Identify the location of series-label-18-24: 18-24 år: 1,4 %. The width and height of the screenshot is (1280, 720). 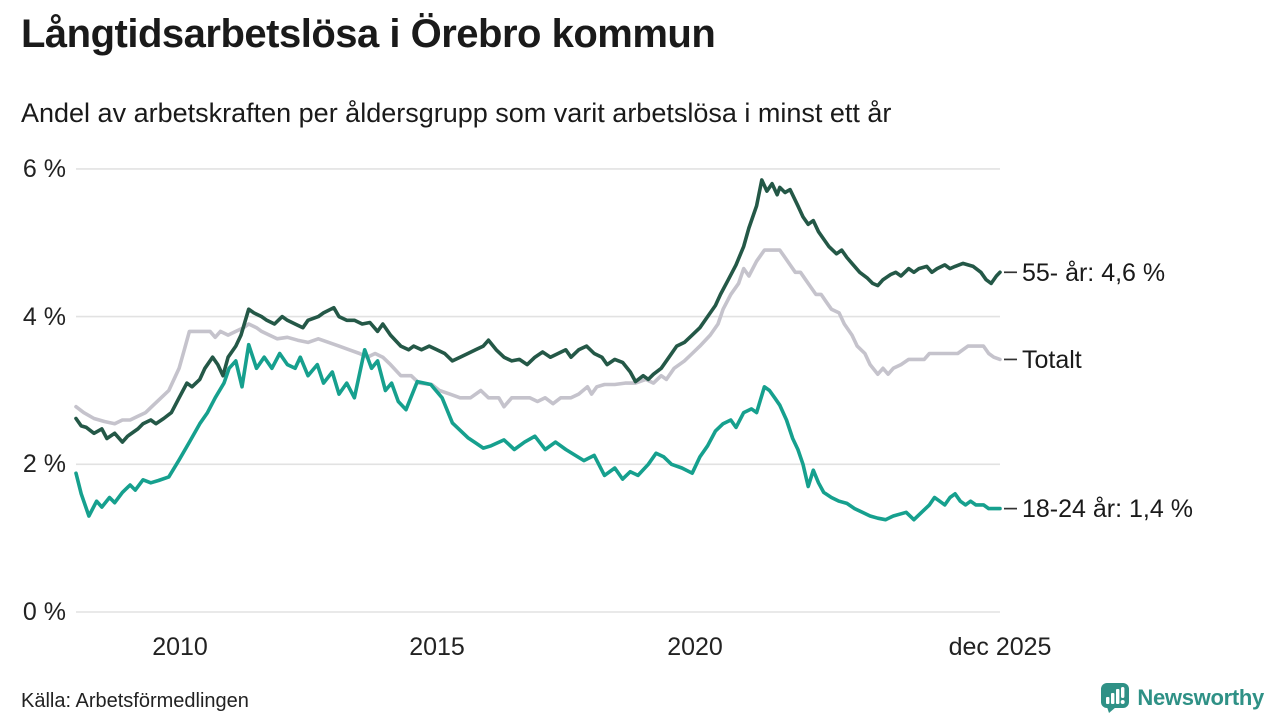
(1107, 509).